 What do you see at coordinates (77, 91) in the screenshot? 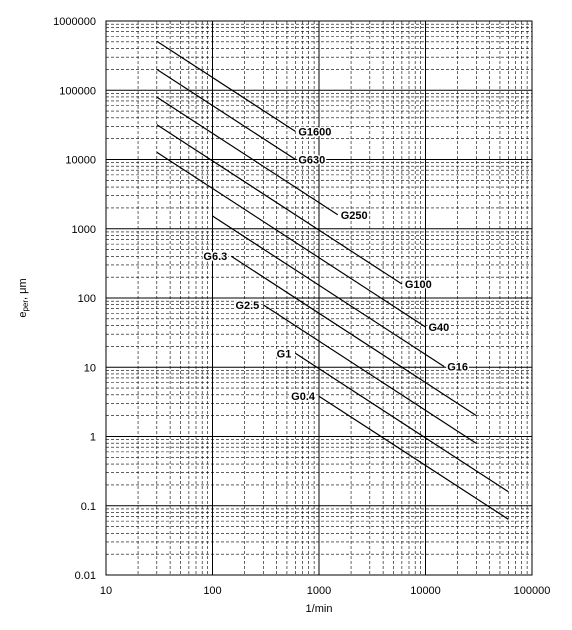
I see `y-tick-label: 100000` at bounding box center [77, 91].